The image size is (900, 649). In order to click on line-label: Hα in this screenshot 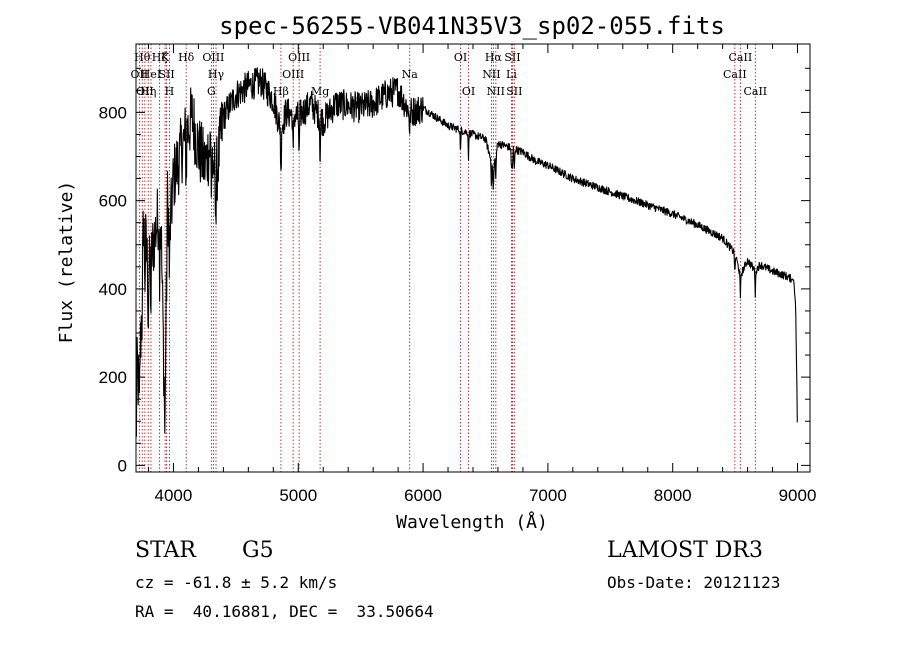, I will do `click(494, 57)`.